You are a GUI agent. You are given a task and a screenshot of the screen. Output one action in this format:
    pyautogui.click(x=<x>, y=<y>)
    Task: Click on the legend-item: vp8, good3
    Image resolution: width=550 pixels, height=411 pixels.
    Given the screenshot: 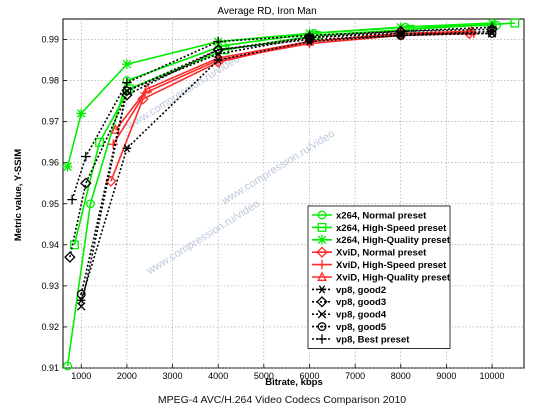 What is the action you would take?
    pyautogui.click(x=349, y=302)
    